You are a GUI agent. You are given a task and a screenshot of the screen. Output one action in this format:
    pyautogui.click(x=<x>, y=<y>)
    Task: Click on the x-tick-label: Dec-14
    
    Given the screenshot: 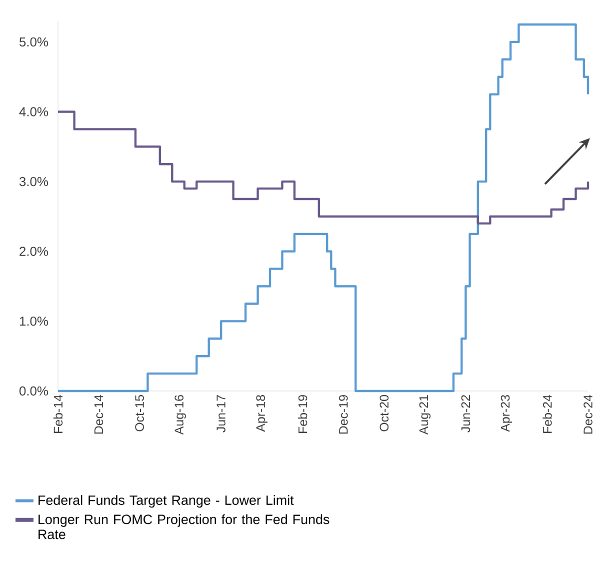 What is the action you would take?
    pyautogui.click(x=99, y=414)
    